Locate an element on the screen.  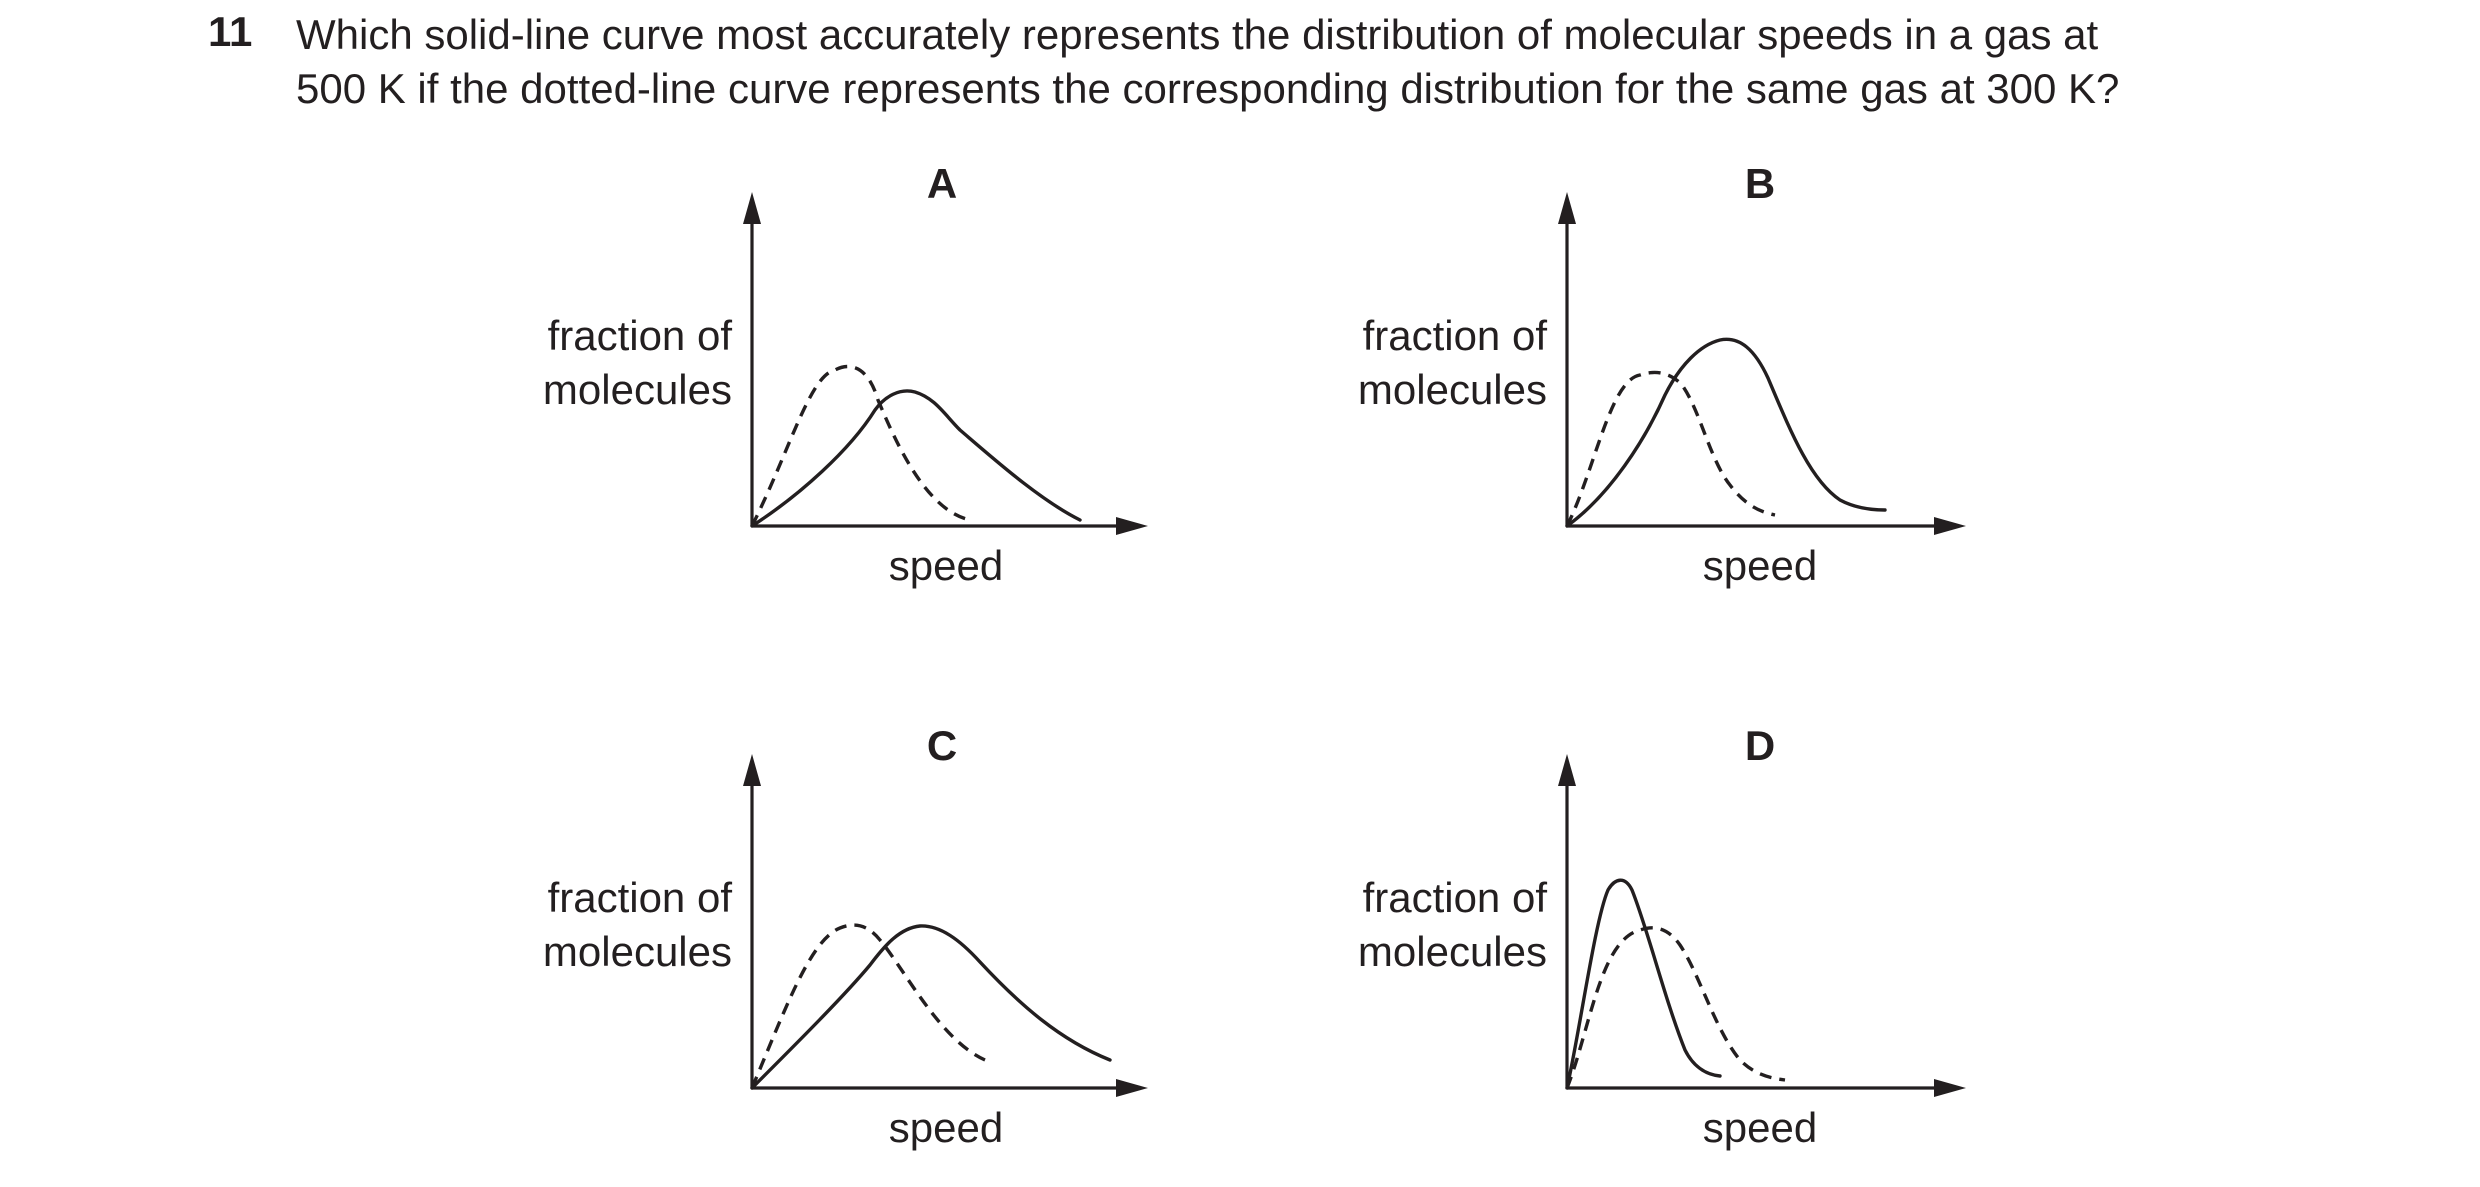
graph-a: A fraction of molecules speed is located at coordinates (845, 374).